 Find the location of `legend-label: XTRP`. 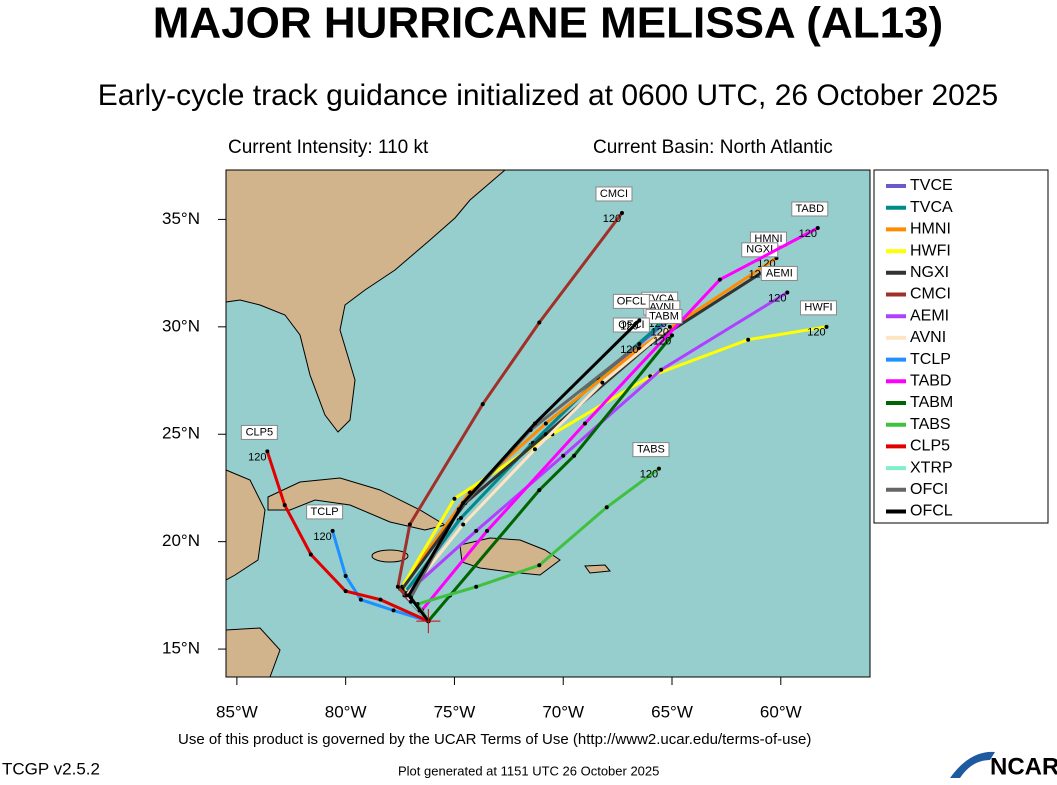

legend-label: XTRP is located at coordinates (931, 467).